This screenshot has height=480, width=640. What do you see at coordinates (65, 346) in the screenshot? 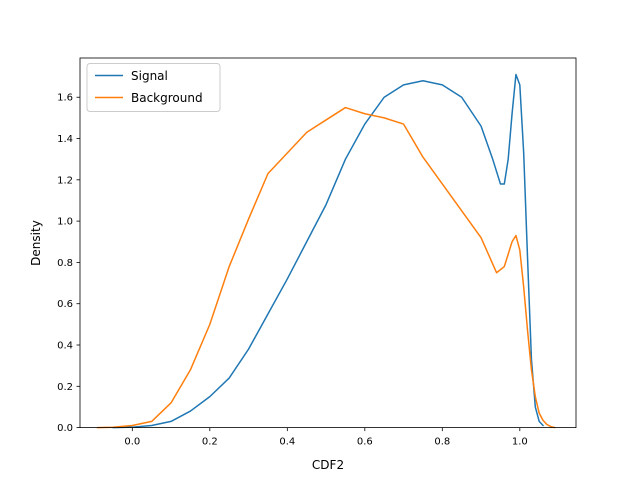
I see `y-tick-label: 0.4` at bounding box center [65, 346].